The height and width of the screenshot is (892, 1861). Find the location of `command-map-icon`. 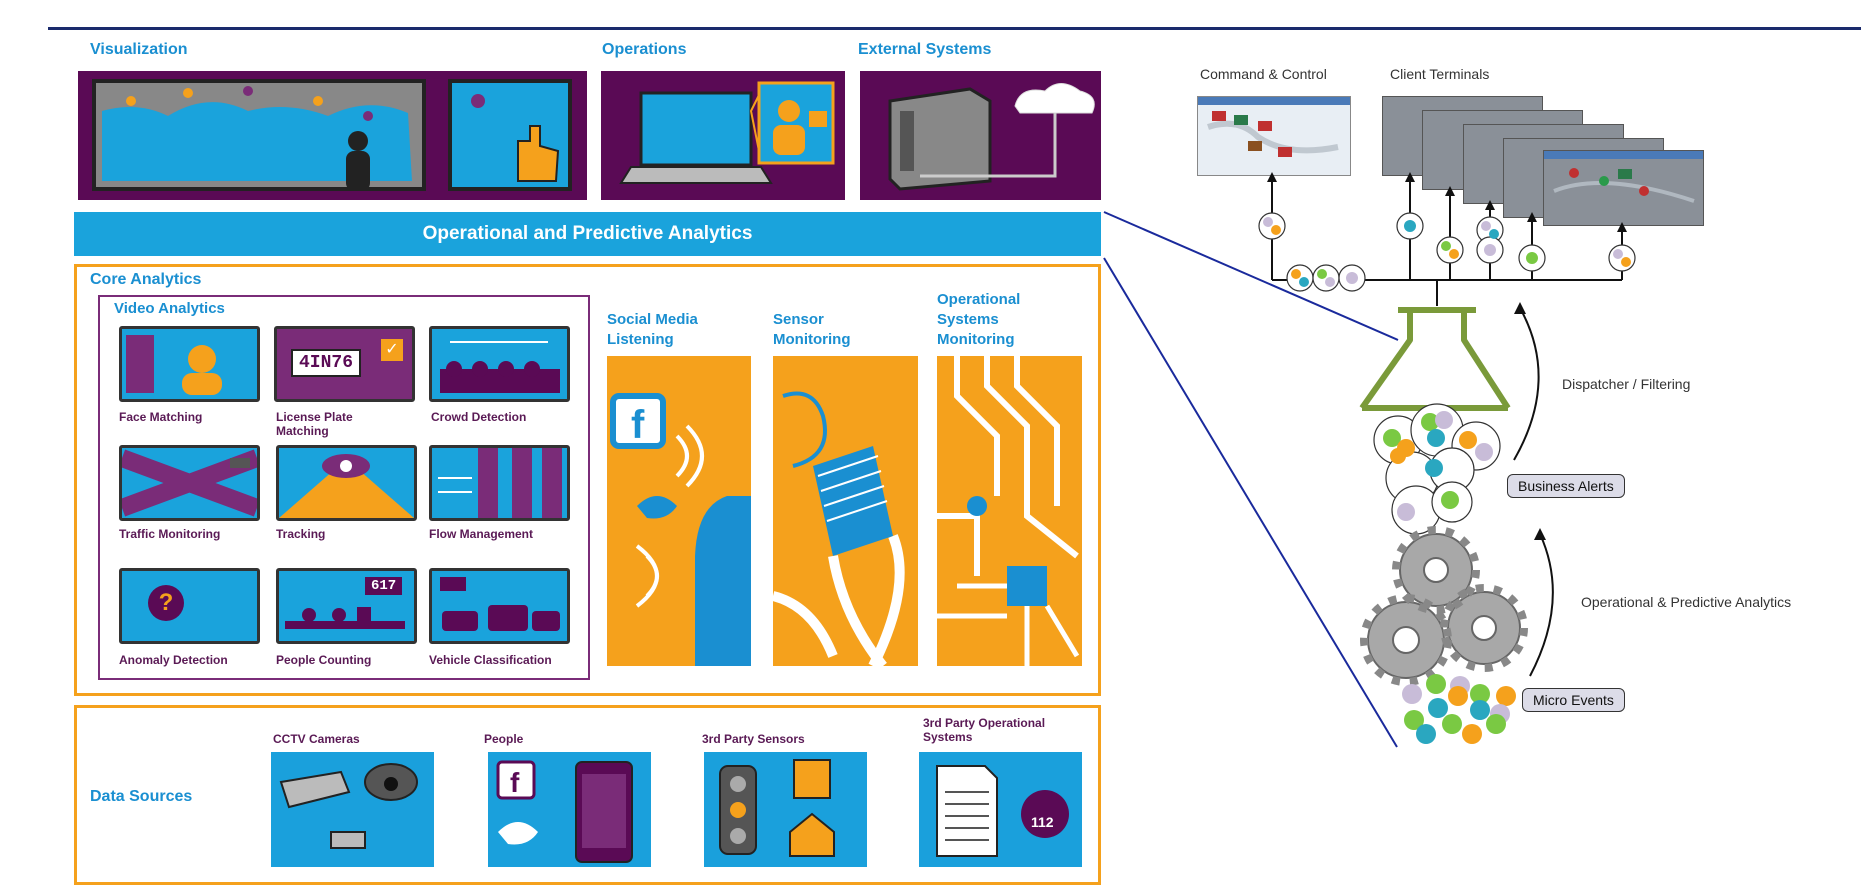

command-map-icon is located at coordinates (1274, 127).